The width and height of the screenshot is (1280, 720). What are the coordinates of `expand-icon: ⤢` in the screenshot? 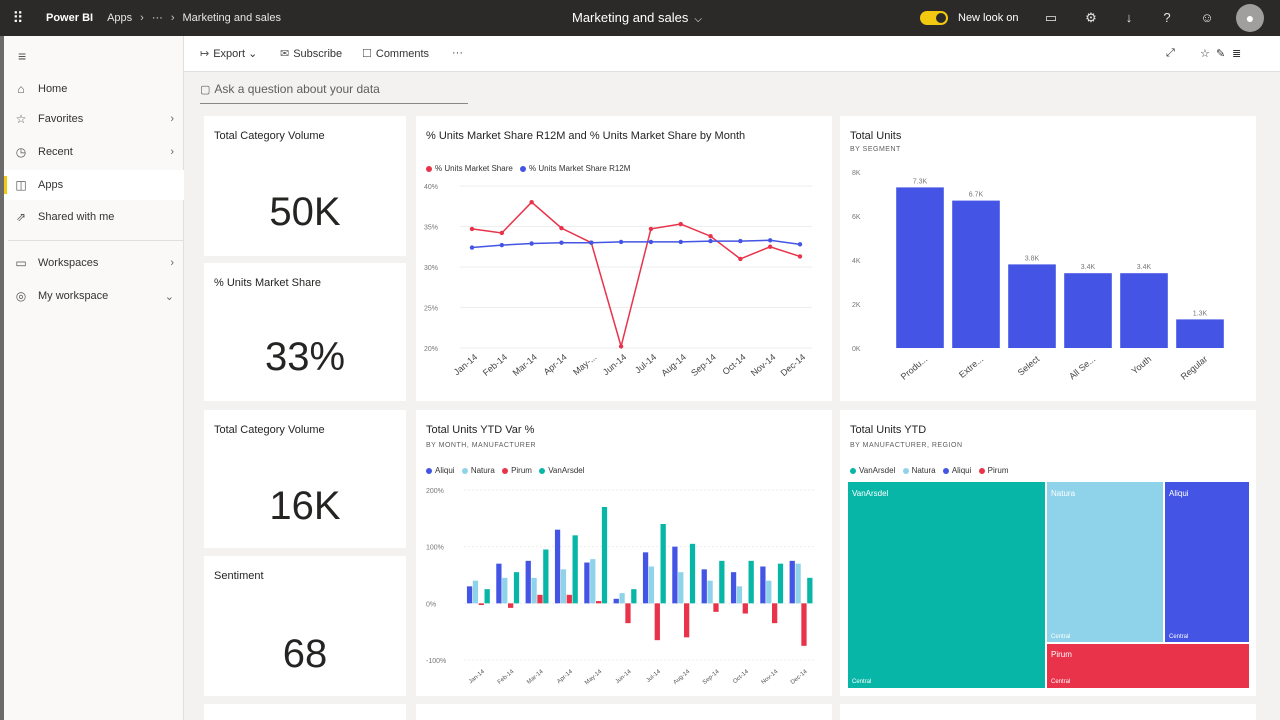 It's located at (1170, 53).